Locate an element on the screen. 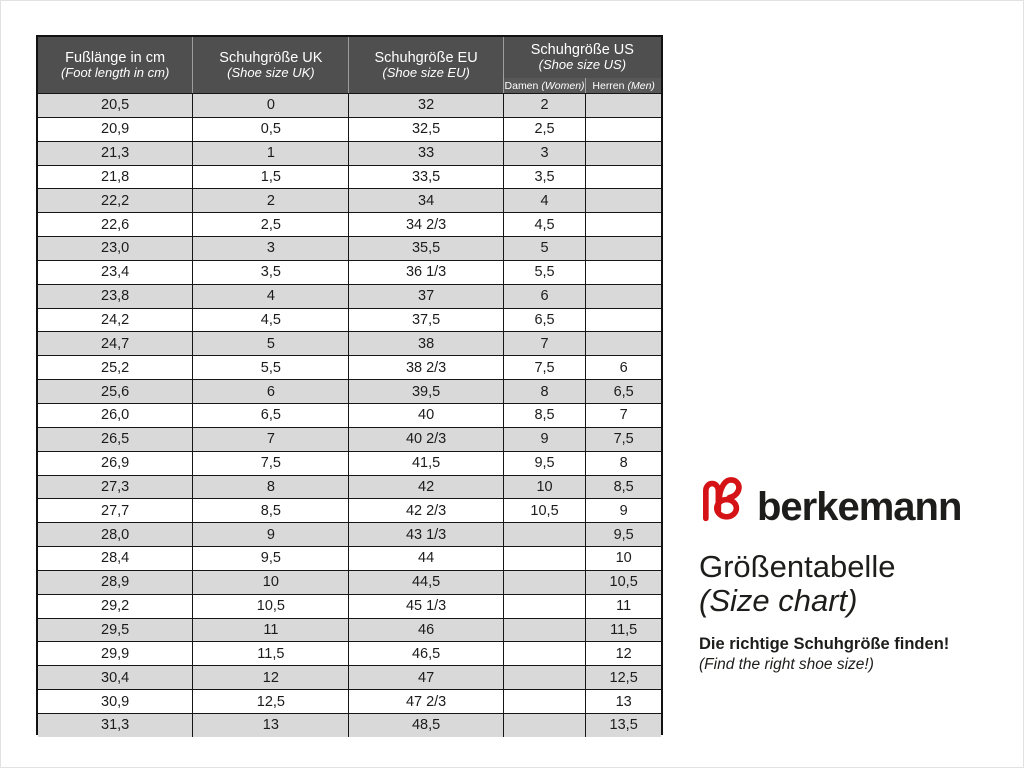 The height and width of the screenshot is (768, 1024). table-cell: 24,2 is located at coordinates (115, 320).